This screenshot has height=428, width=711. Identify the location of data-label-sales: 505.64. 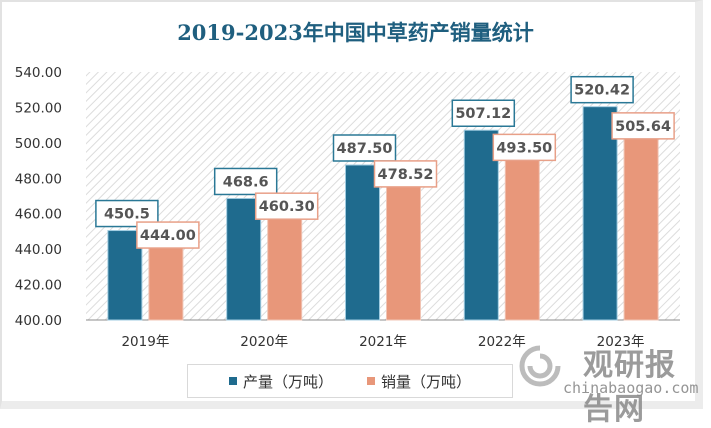
(643, 126).